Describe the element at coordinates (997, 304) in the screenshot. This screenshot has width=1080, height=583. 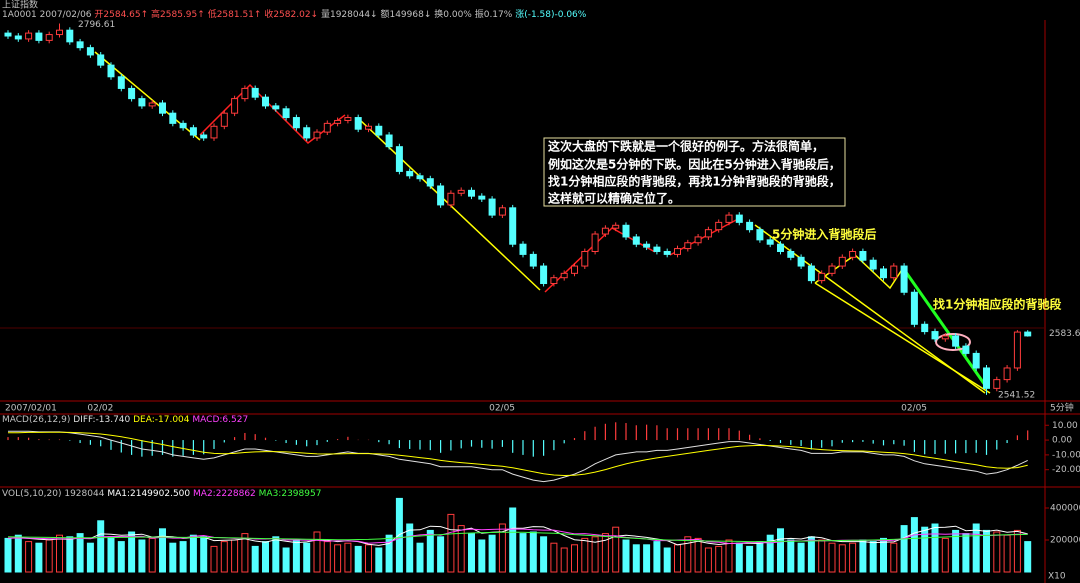
I see `annotation-label: 找1分钟相应段的背驰段` at that location.